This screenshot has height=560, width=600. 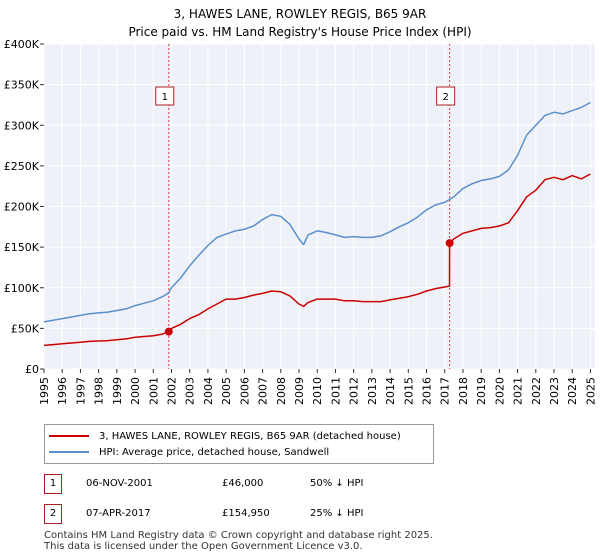 What do you see at coordinates (372, 391) in the screenshot?
I see `x-tick-label: 2013` at bounding box center [372, 391].